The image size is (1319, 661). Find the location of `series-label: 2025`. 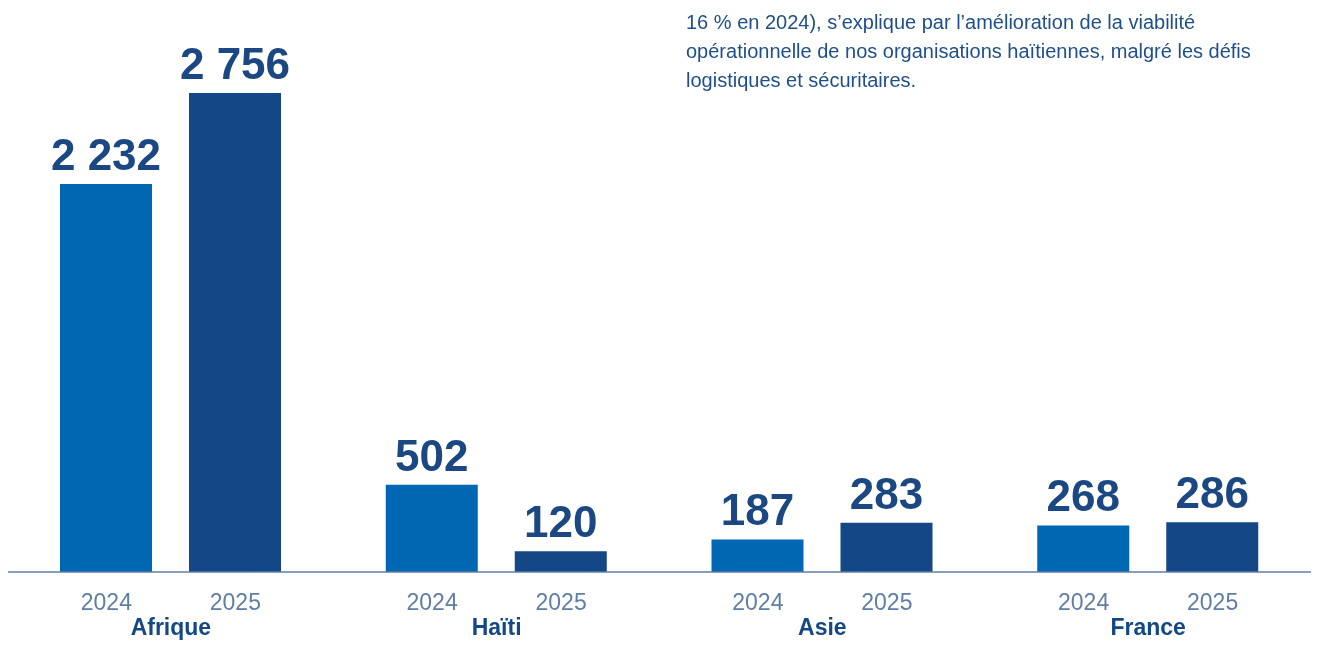

series-label: 2025 is located at coordinates (235, 602).